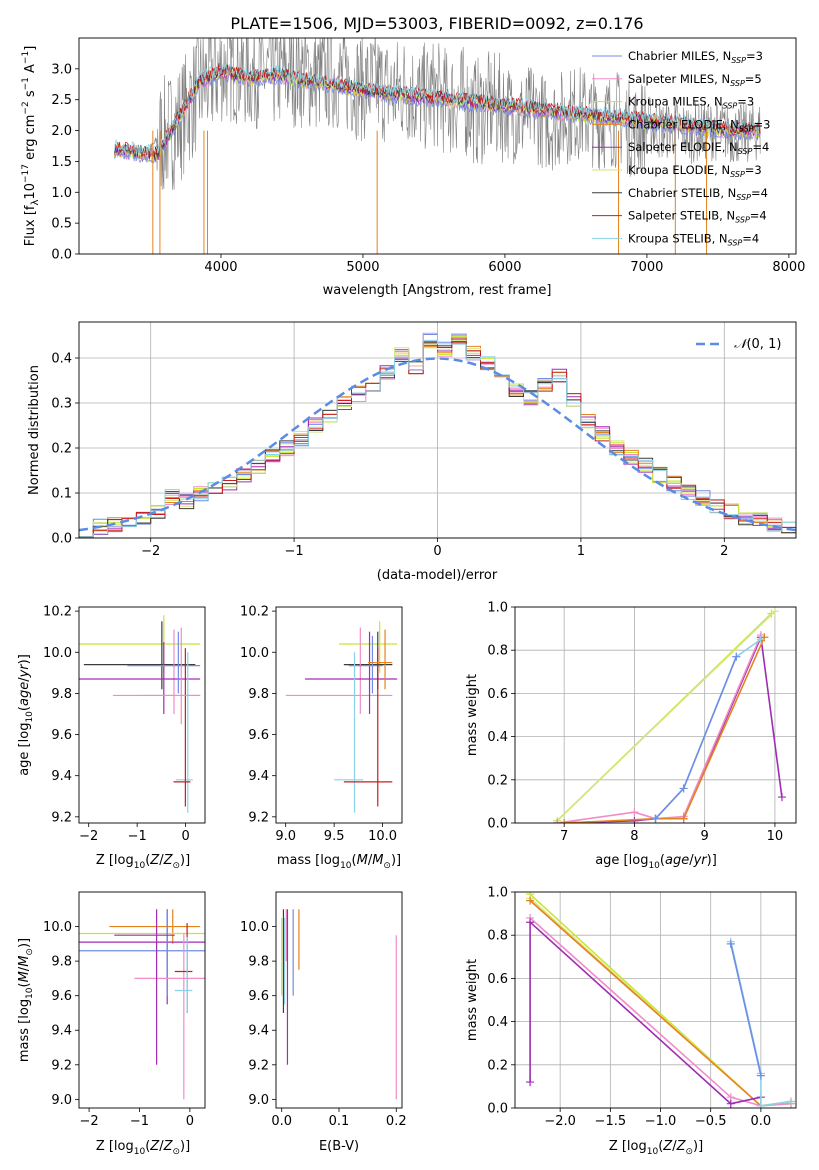 The height and width of the screenshot is (1170, 819). What do you see at coordinates (497, 979) in the screenshot?
I see `weight-vs-z-ytick-label-3: 0.6` at bounding box center [497, 979].